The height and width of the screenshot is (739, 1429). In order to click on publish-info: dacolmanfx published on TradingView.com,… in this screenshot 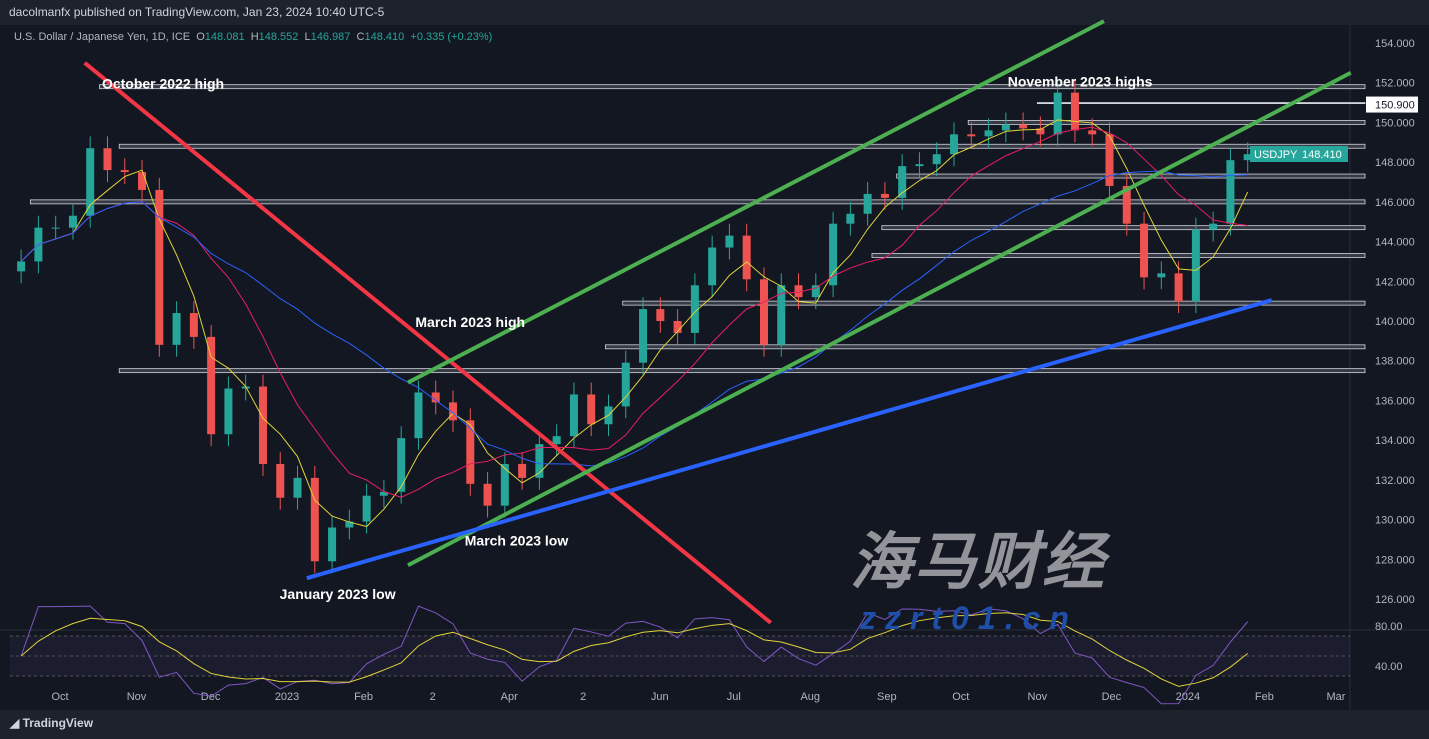, I will do `click(197, 12)`.